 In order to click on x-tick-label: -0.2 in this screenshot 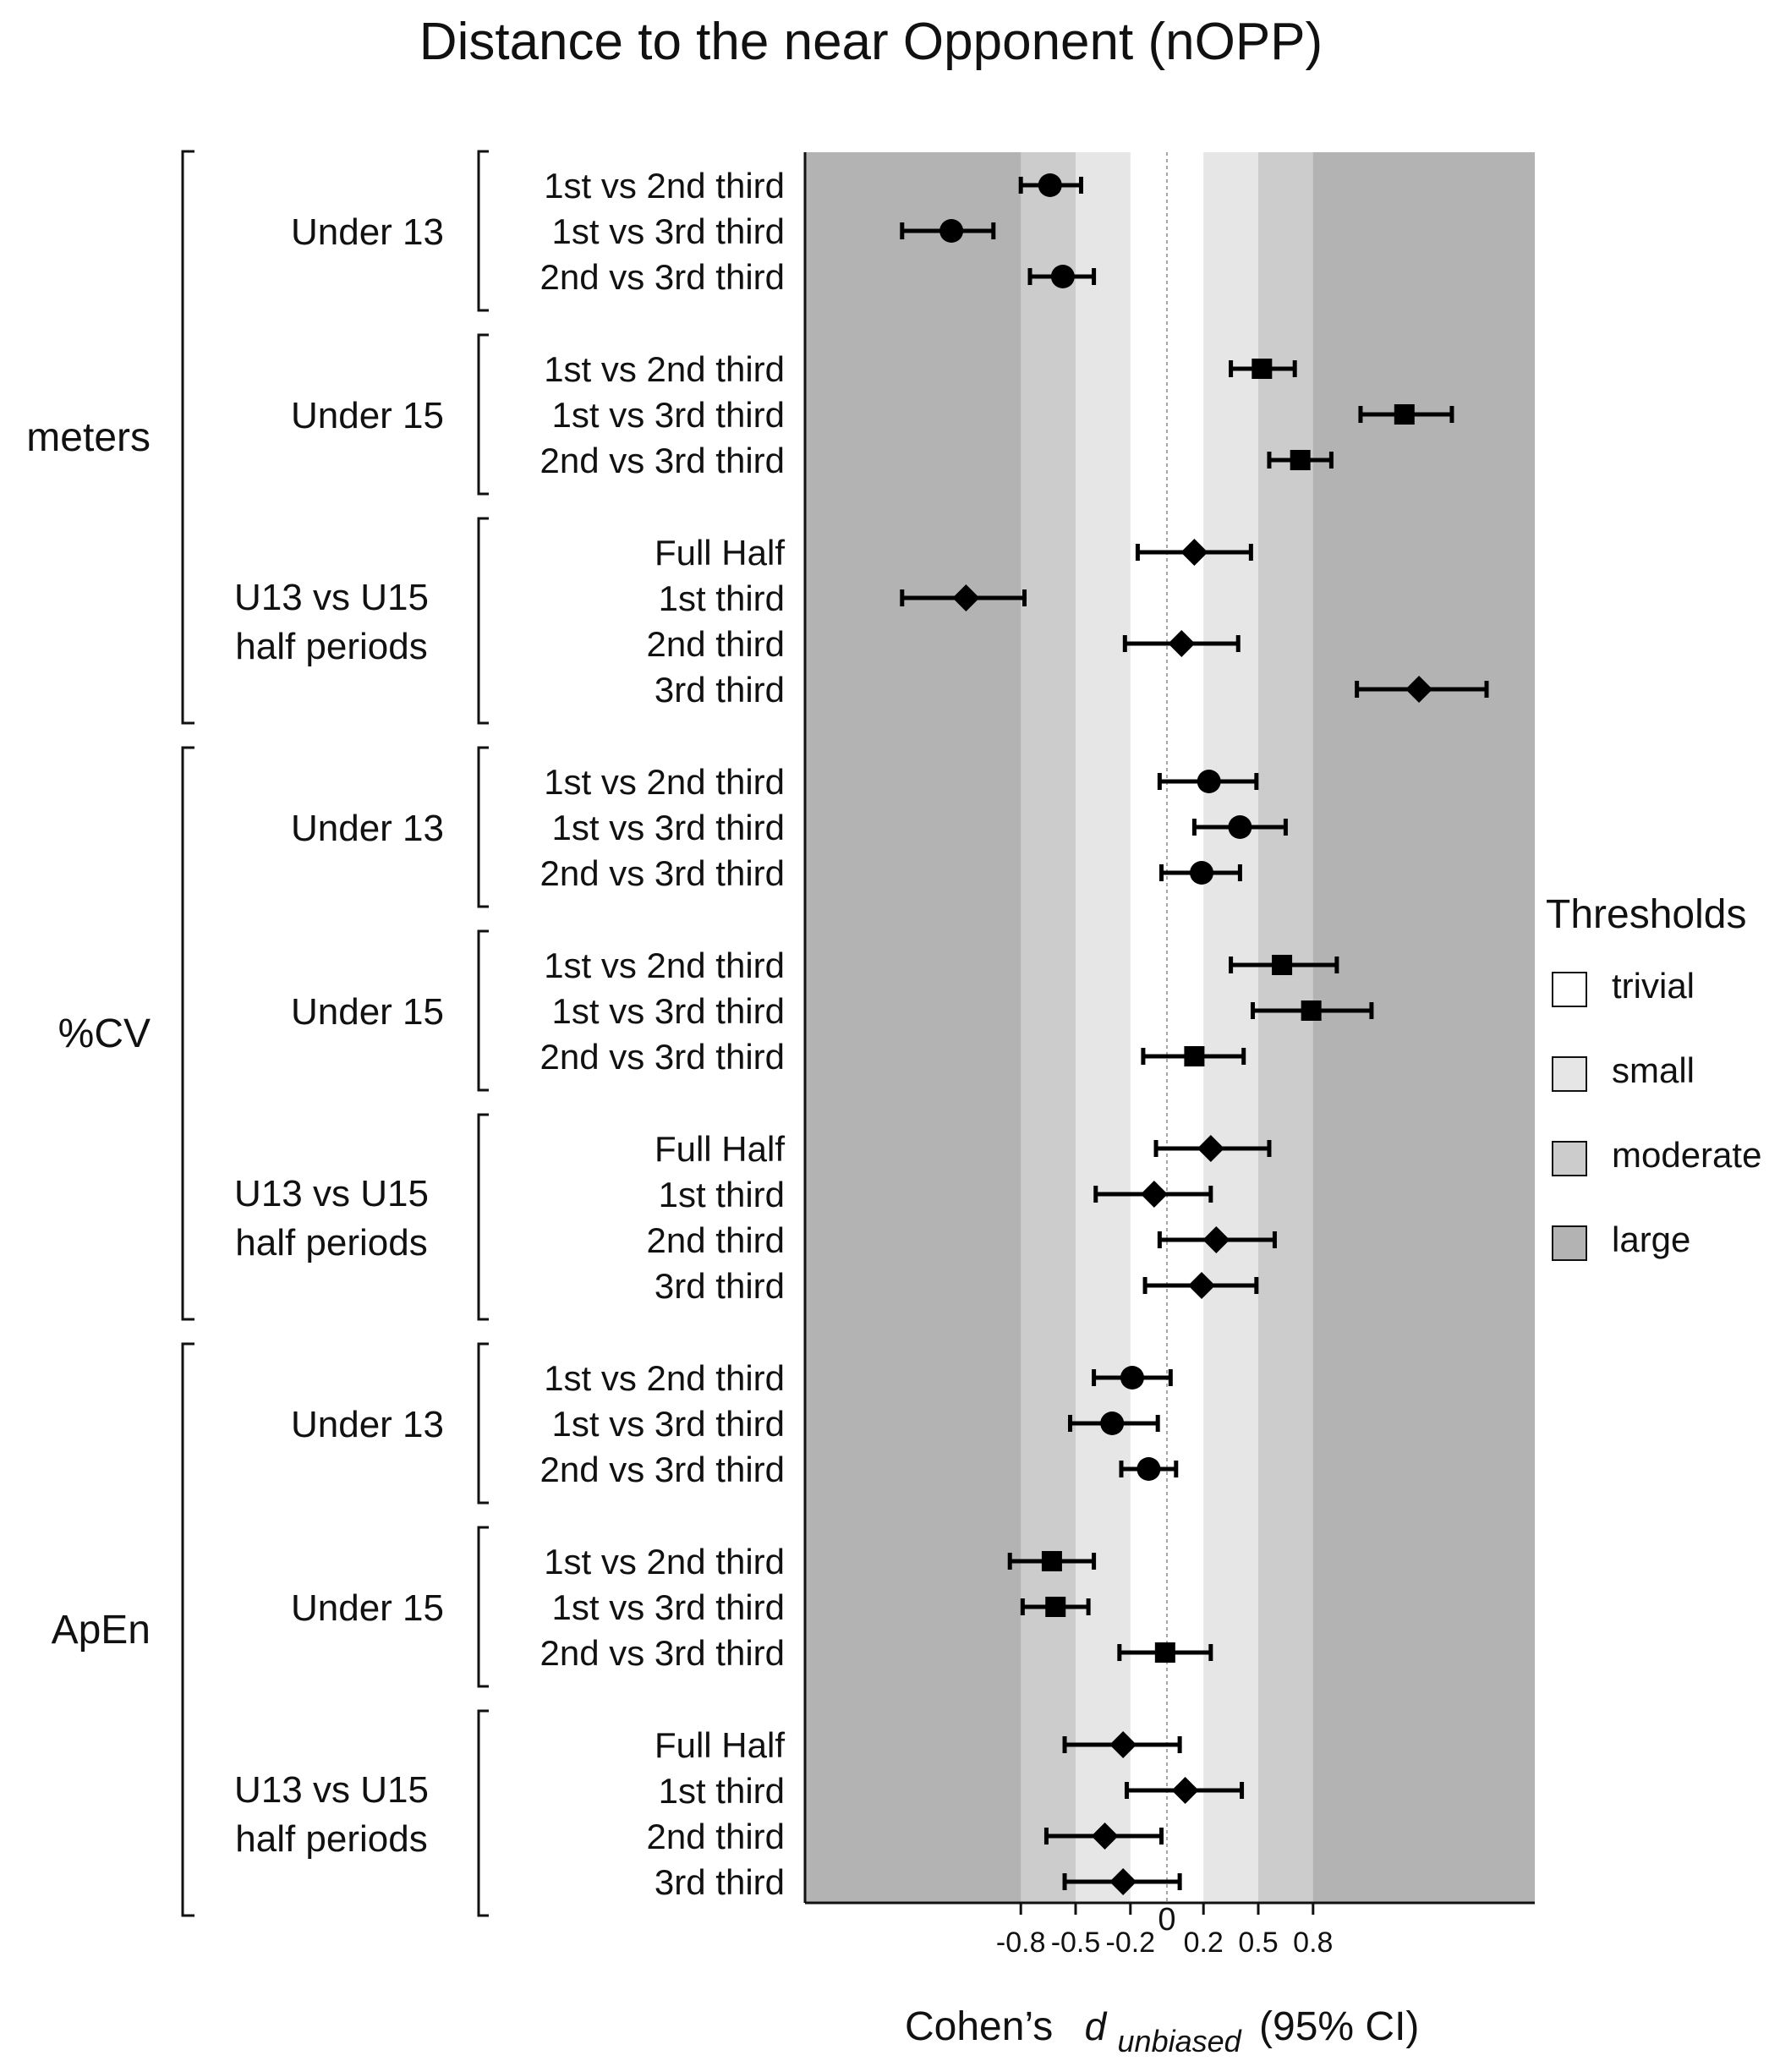, I will do `click(1131, 1943)`.